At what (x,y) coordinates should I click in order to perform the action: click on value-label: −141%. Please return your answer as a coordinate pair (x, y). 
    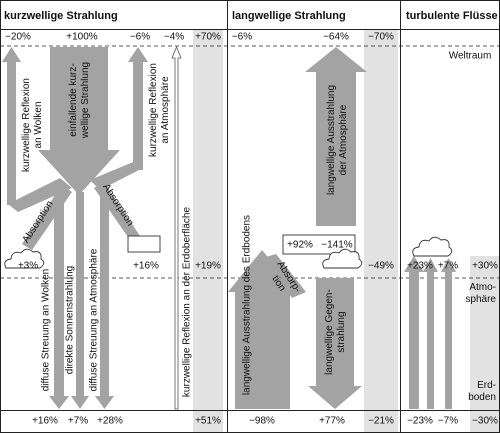
    Looking at the image, I should click on (337, 245).